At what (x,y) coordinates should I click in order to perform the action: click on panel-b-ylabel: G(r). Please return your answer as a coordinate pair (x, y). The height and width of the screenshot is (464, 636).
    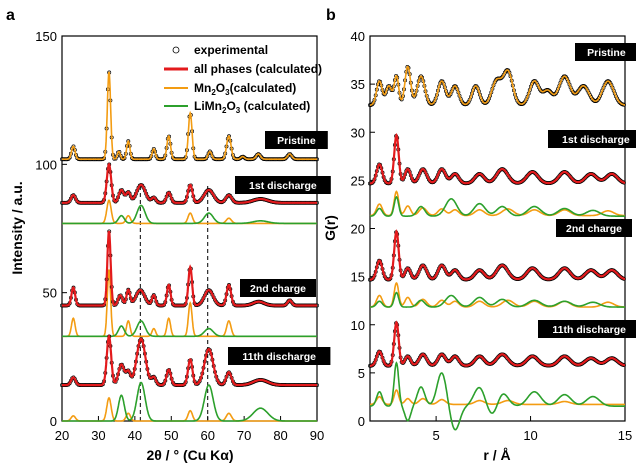
    Looking at the image, I should click on (330, 228).